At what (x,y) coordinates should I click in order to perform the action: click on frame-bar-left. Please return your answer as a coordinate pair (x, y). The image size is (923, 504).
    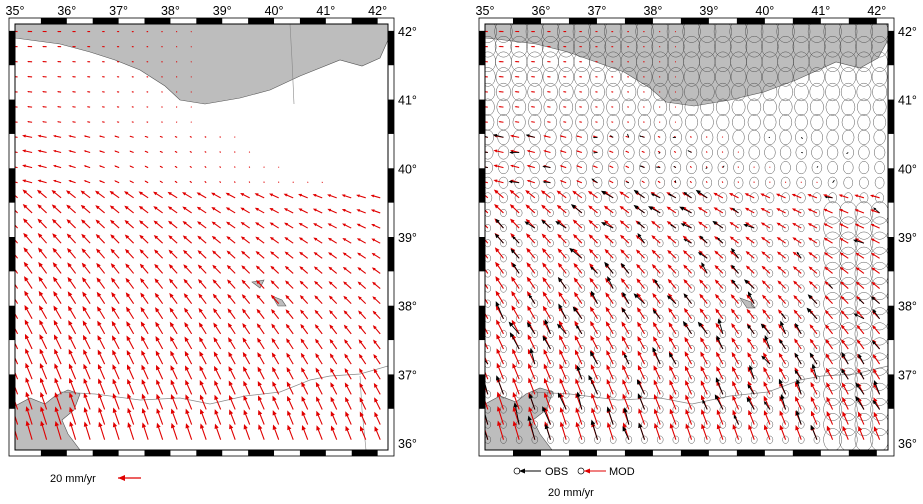
    Looking at the image, I should click on (12, 254).